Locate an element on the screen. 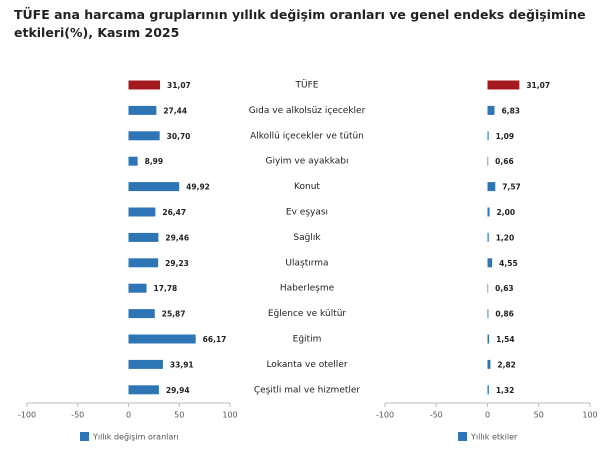  category-label: Ev eşyası is located at coordinates (307, 213).